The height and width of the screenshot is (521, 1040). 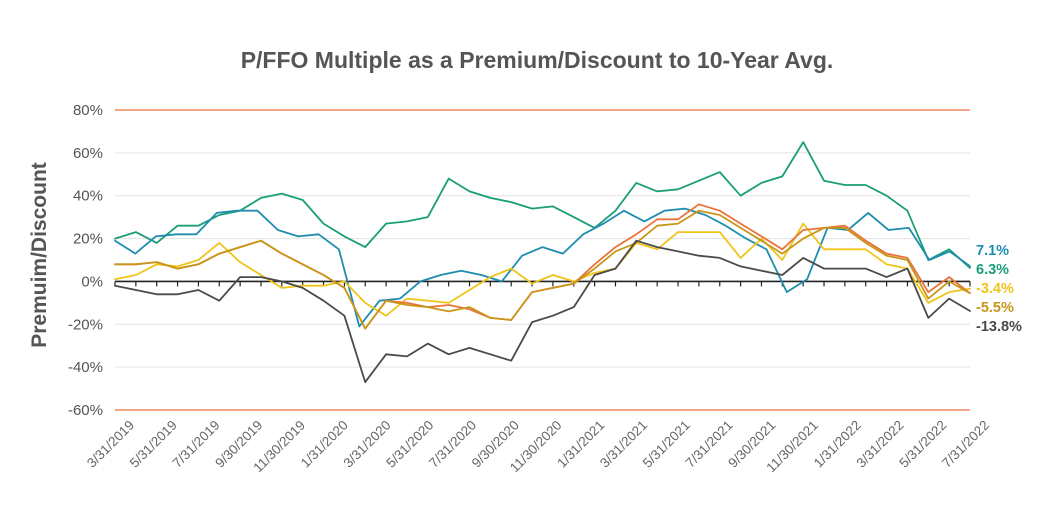 I want to click on y-tick-label: 0%, so click(x=92, y=281).